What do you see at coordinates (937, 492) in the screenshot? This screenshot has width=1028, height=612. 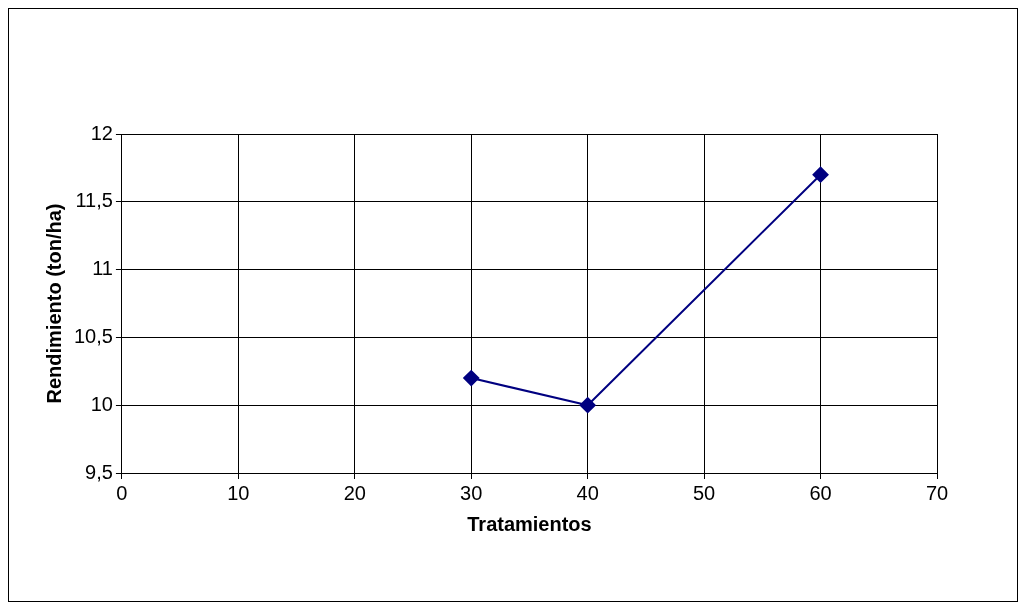 I see `x-tick-label: 70` at bounding box center [937, 492].